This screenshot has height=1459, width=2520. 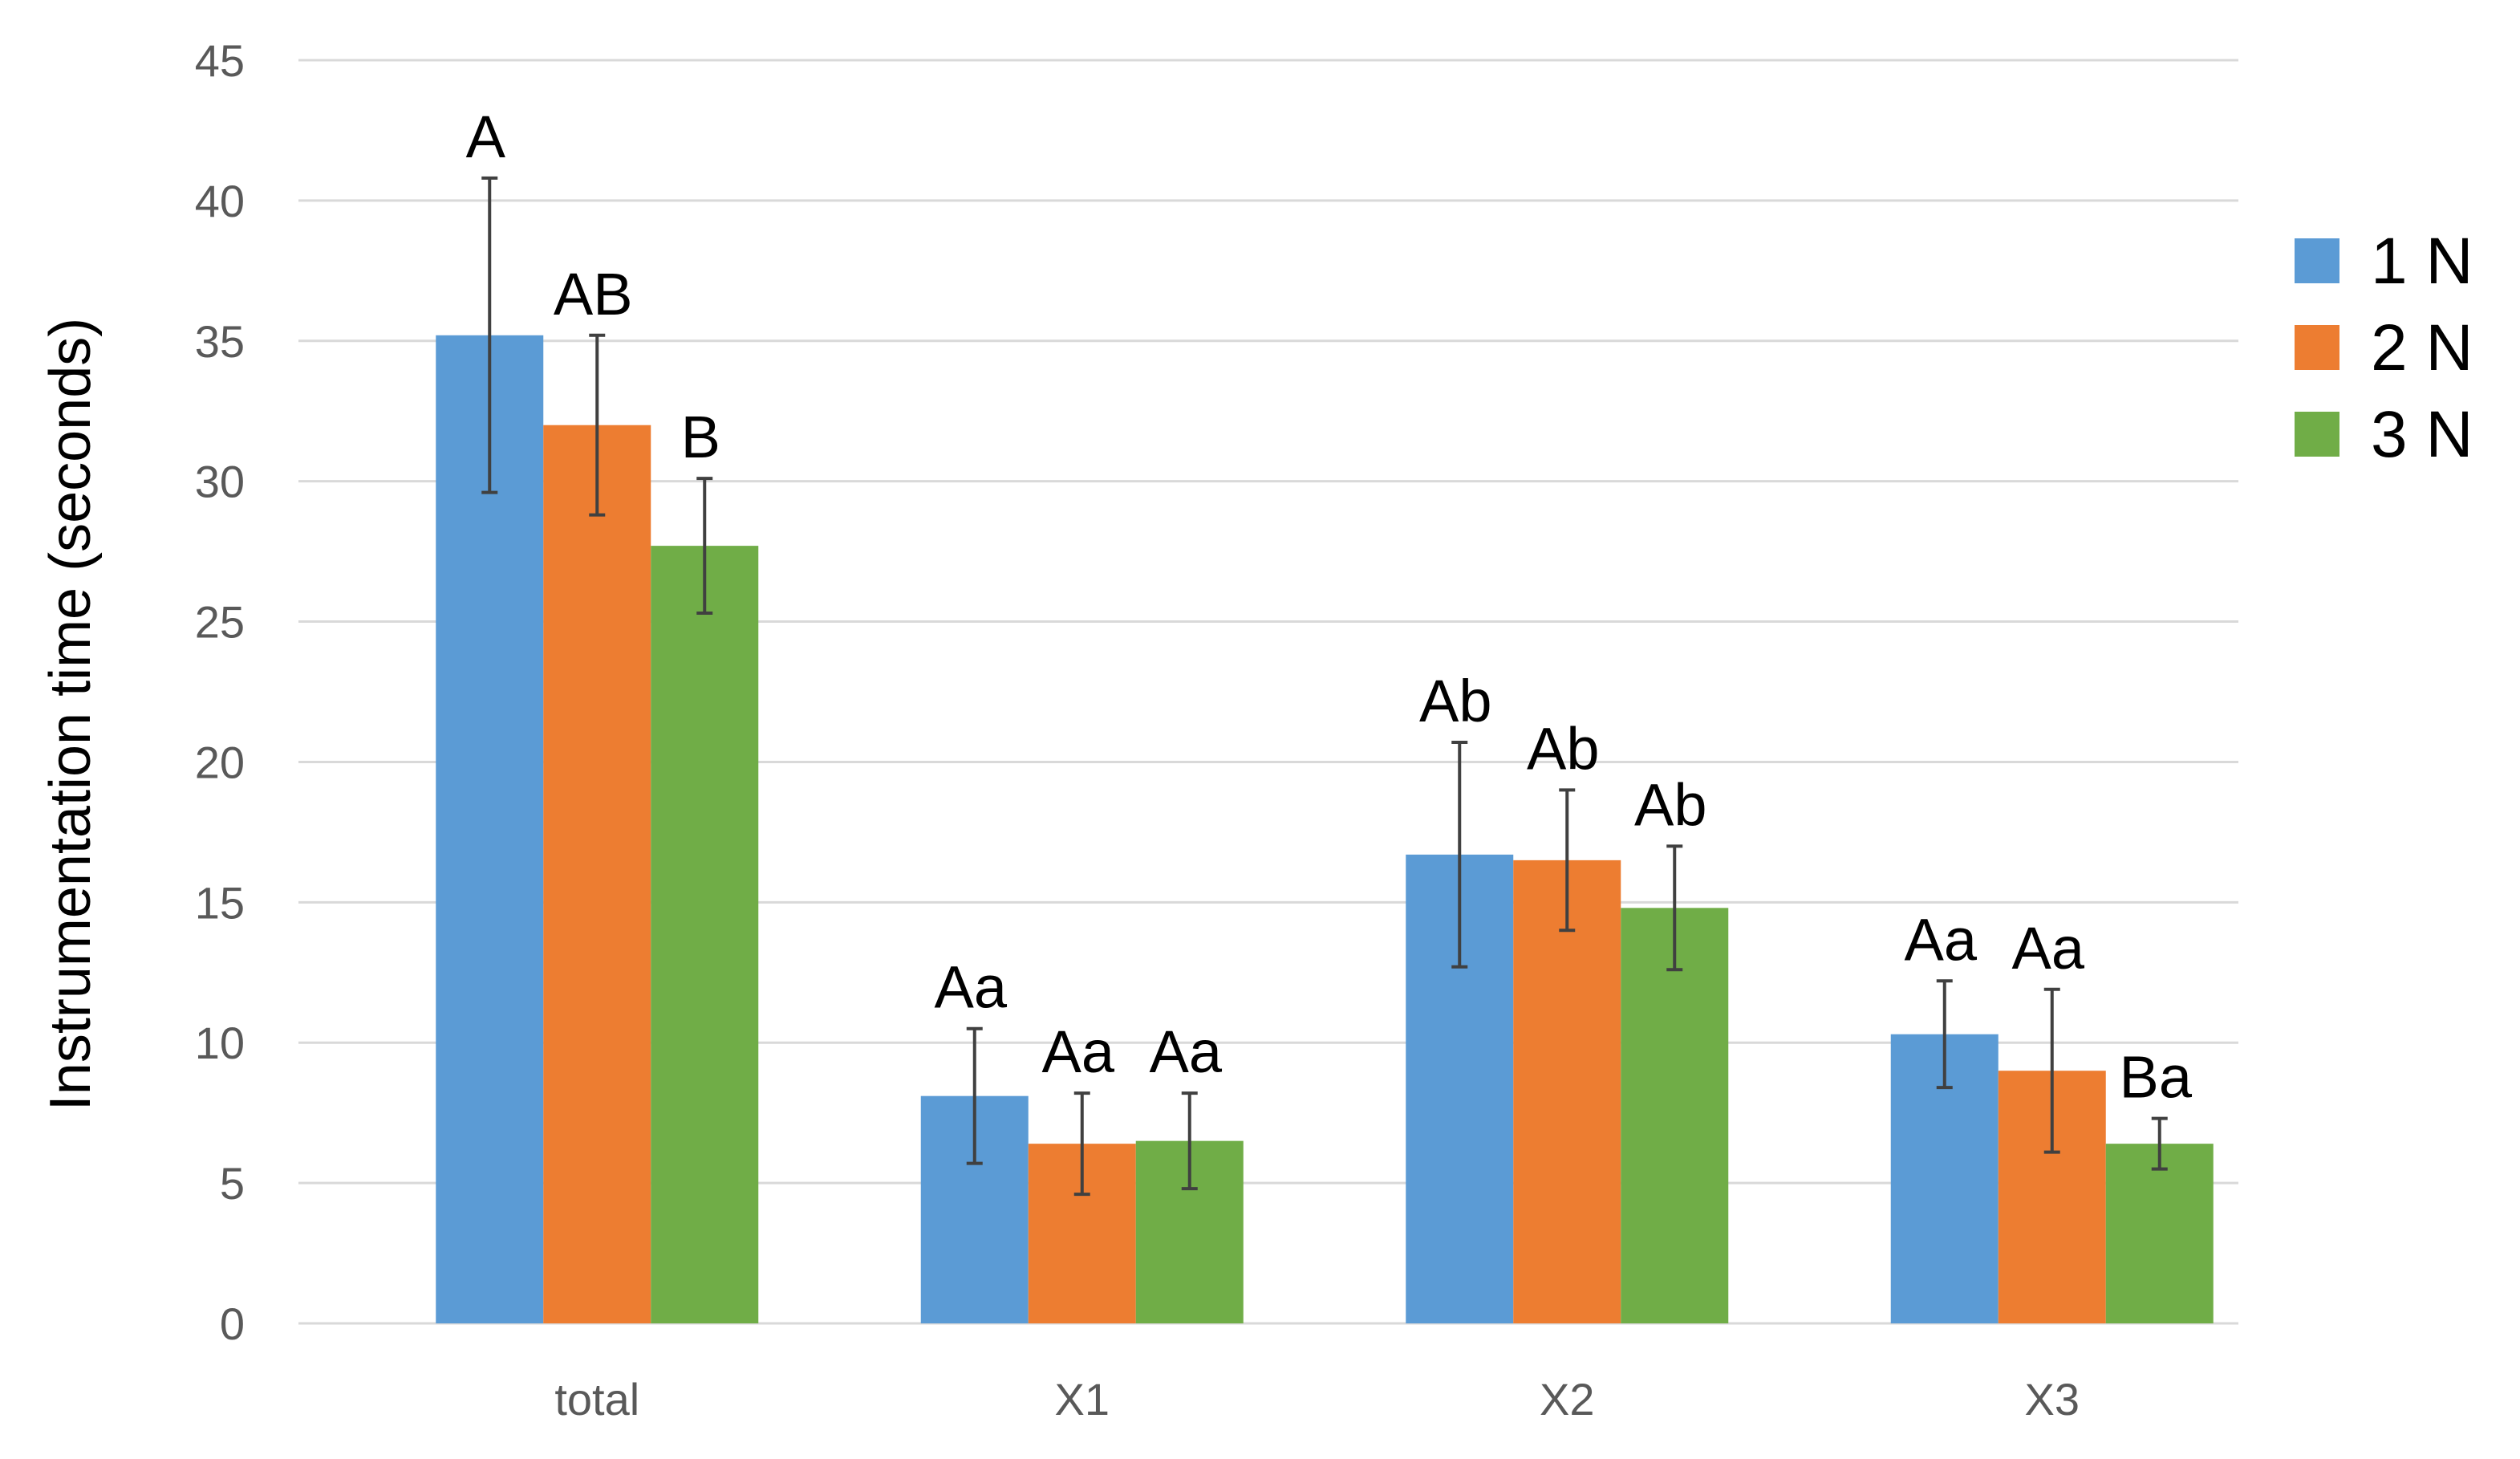 What do you see at coordinates (1944, 1035) in the screenshot?
I see `error-bar-X3-1N` at bounding box center [1944, 1035].